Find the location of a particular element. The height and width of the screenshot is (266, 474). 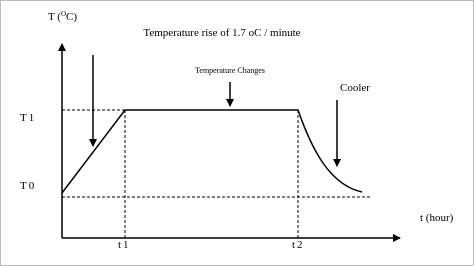

y-axis-label: T (OC) is located at coordinates (62, 16).